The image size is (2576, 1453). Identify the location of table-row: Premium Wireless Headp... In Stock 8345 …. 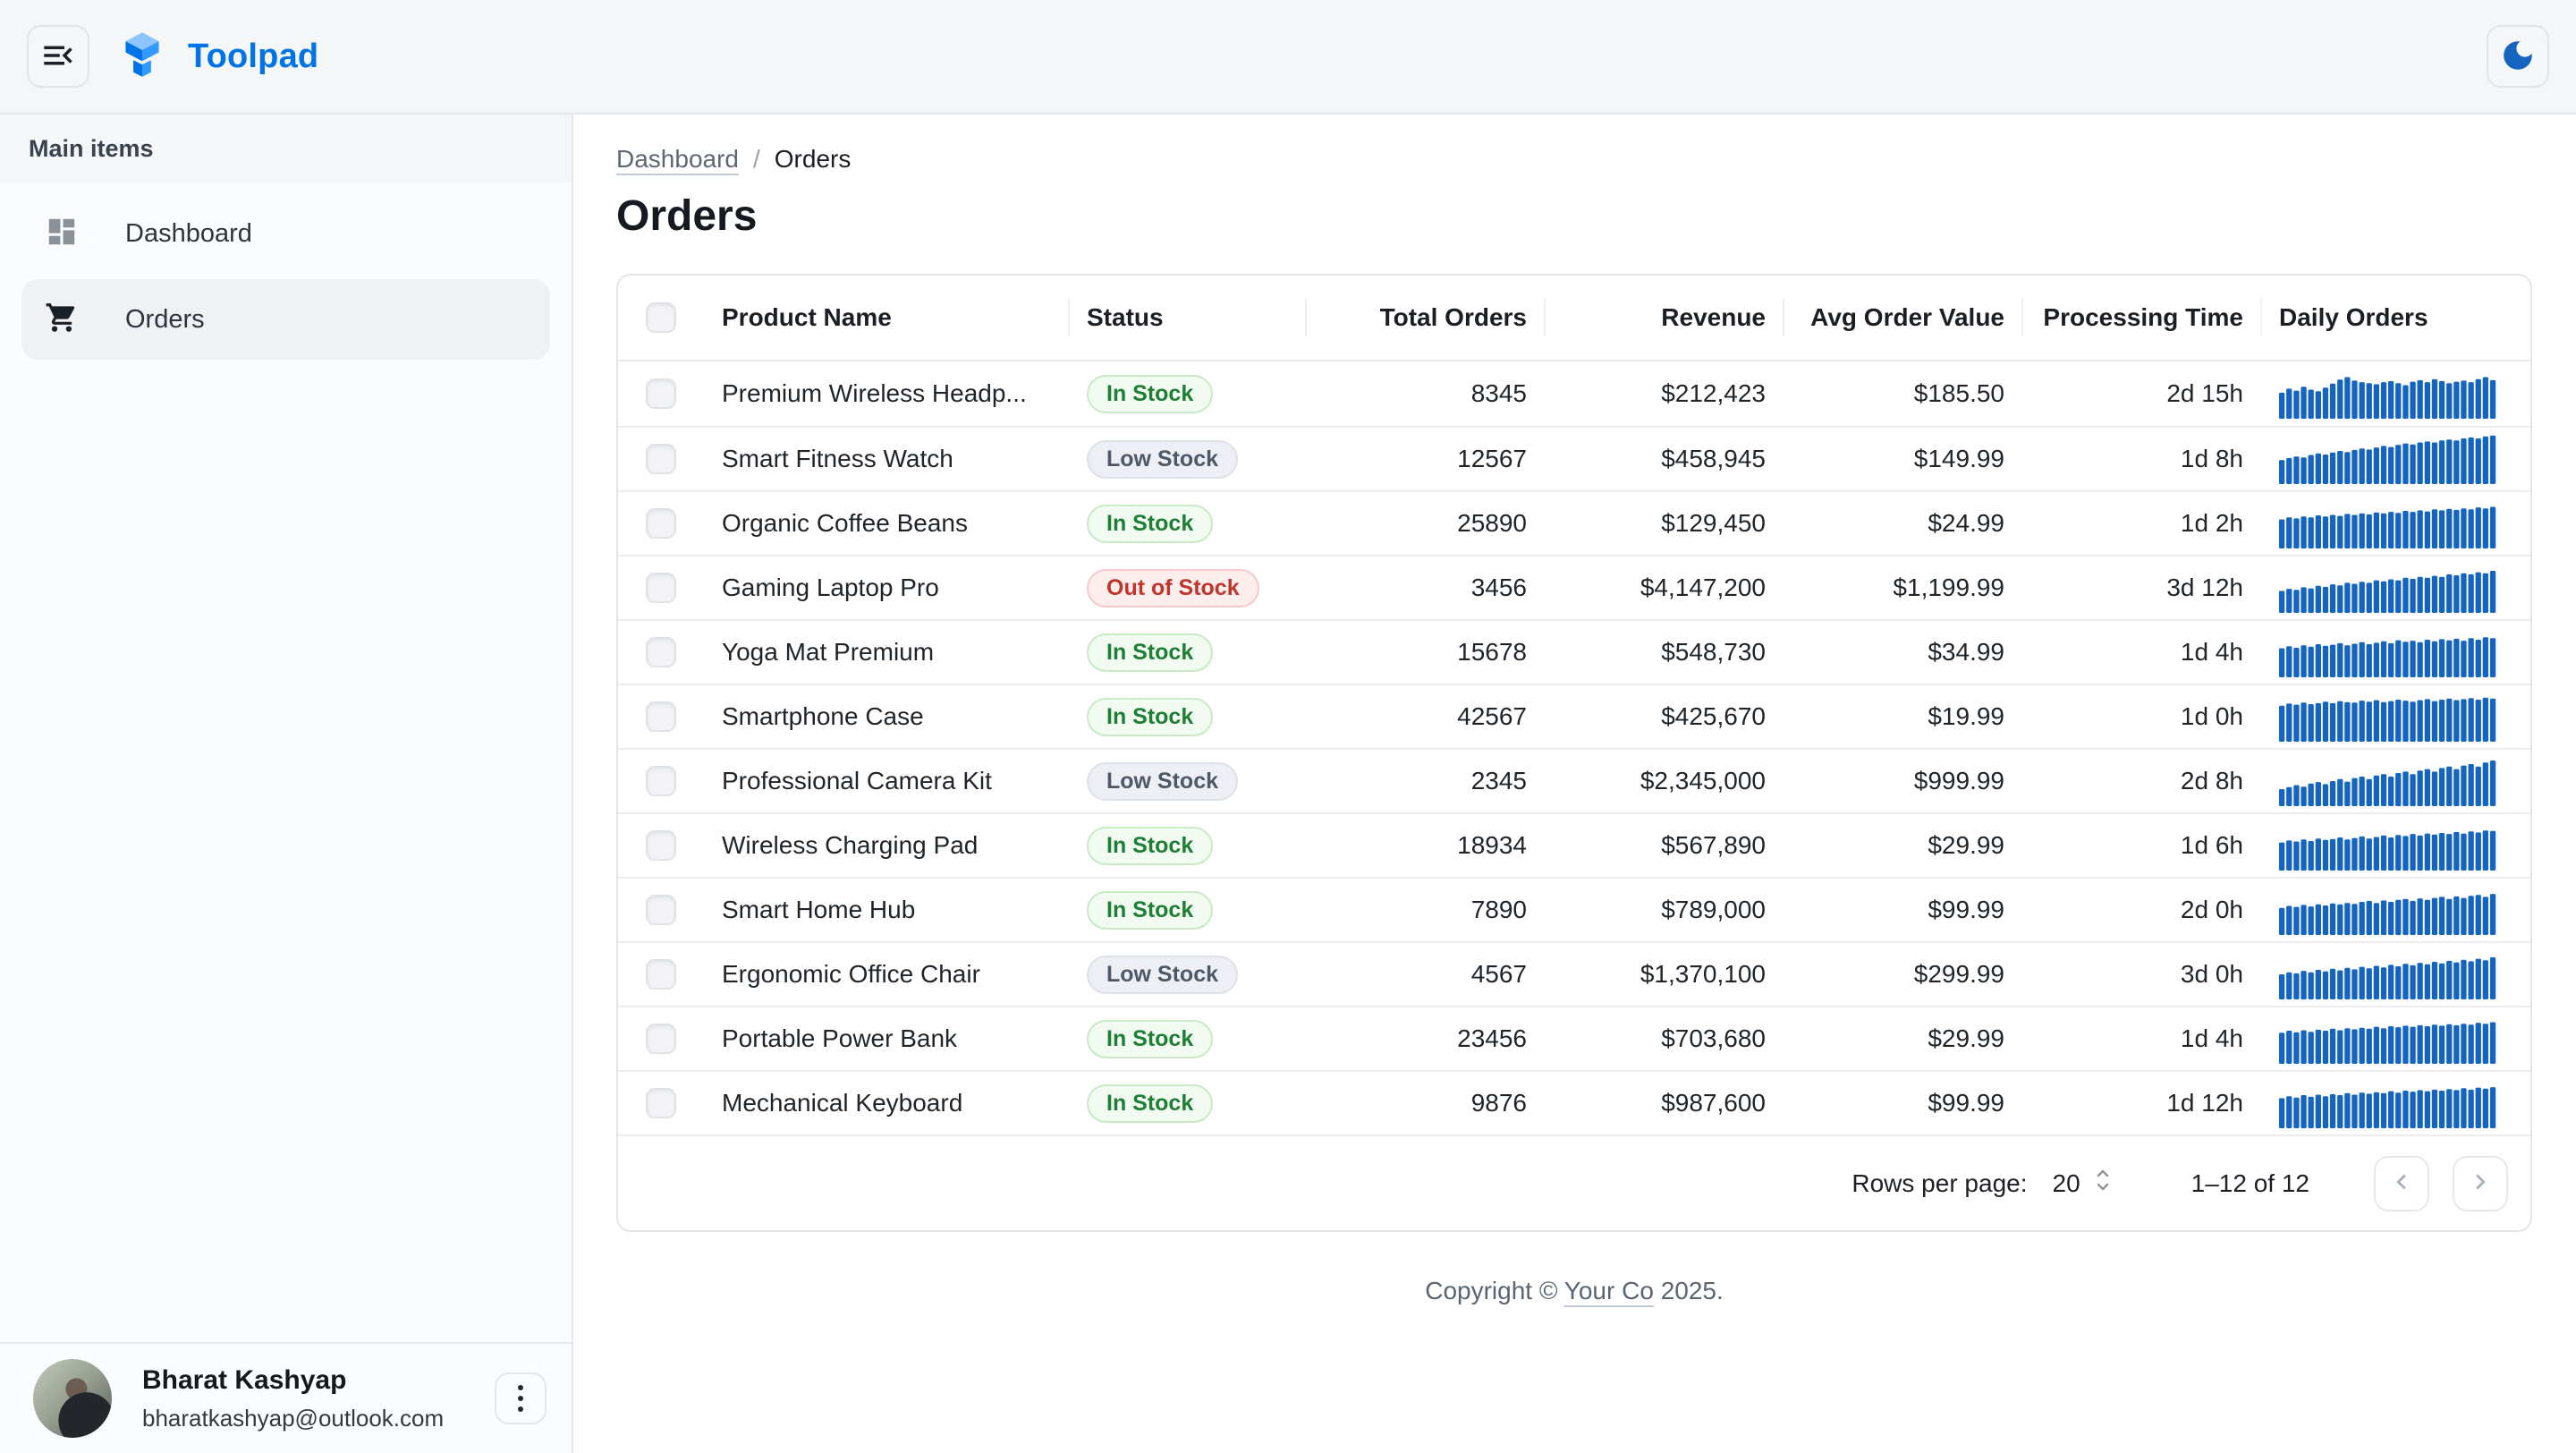
(1574, 393).